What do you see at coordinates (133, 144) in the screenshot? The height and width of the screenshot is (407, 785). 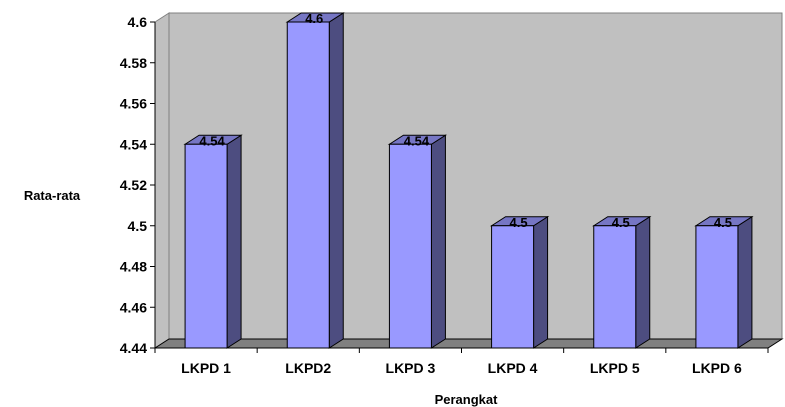 I see `y-tick-label: 4.54` at bounding box center [133, 144].